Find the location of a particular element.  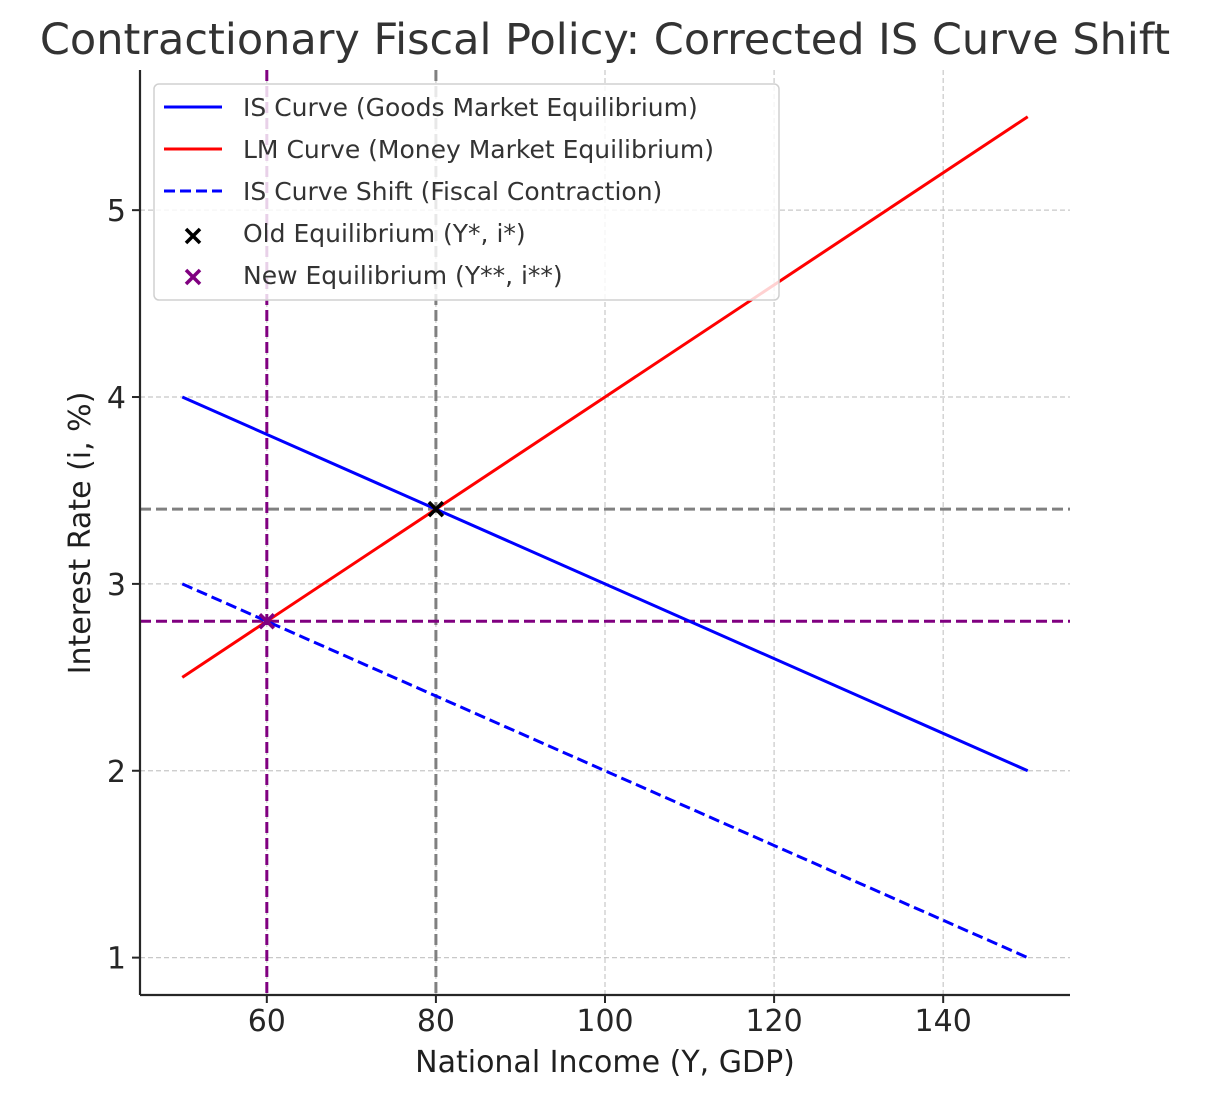

legend-label-is-shift: IS Curve Shift (Fiscal Contraction) is located at coordinates (452, 191).